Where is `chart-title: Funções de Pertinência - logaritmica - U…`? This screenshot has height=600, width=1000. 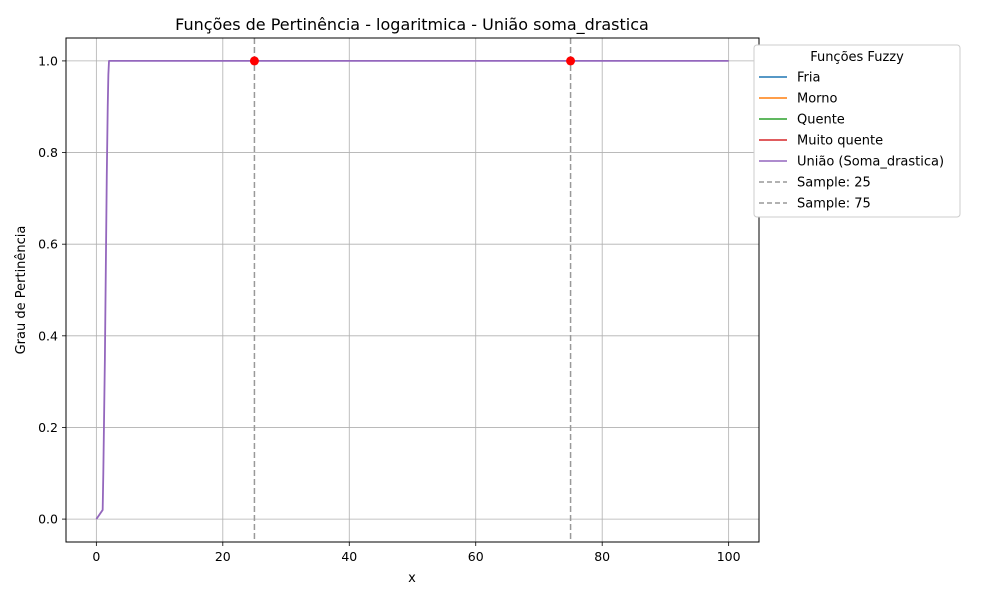 chart-title: Funções de Pertinência - logaritmica - U… is located at coordinates (412, 25).